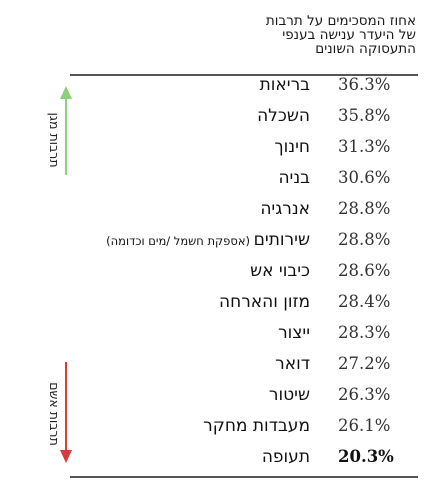 The height and width of the screenshot is (489, 440). I want to click on category-name: שירותים, so click(282, 240).